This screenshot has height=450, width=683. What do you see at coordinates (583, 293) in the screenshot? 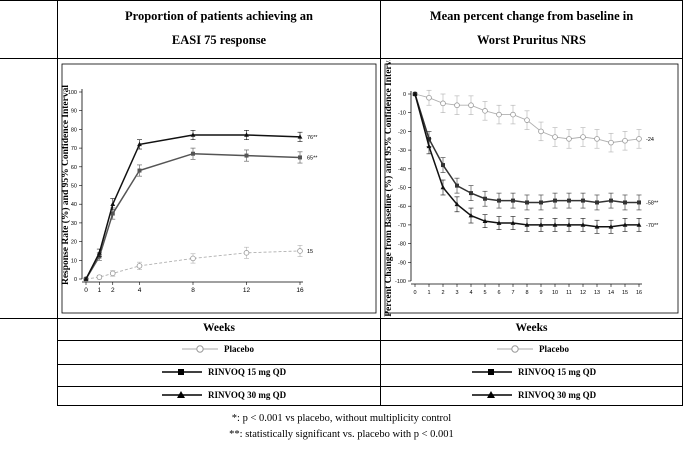
I see `x-tick-label: 12` at bounding box center [583, 293].